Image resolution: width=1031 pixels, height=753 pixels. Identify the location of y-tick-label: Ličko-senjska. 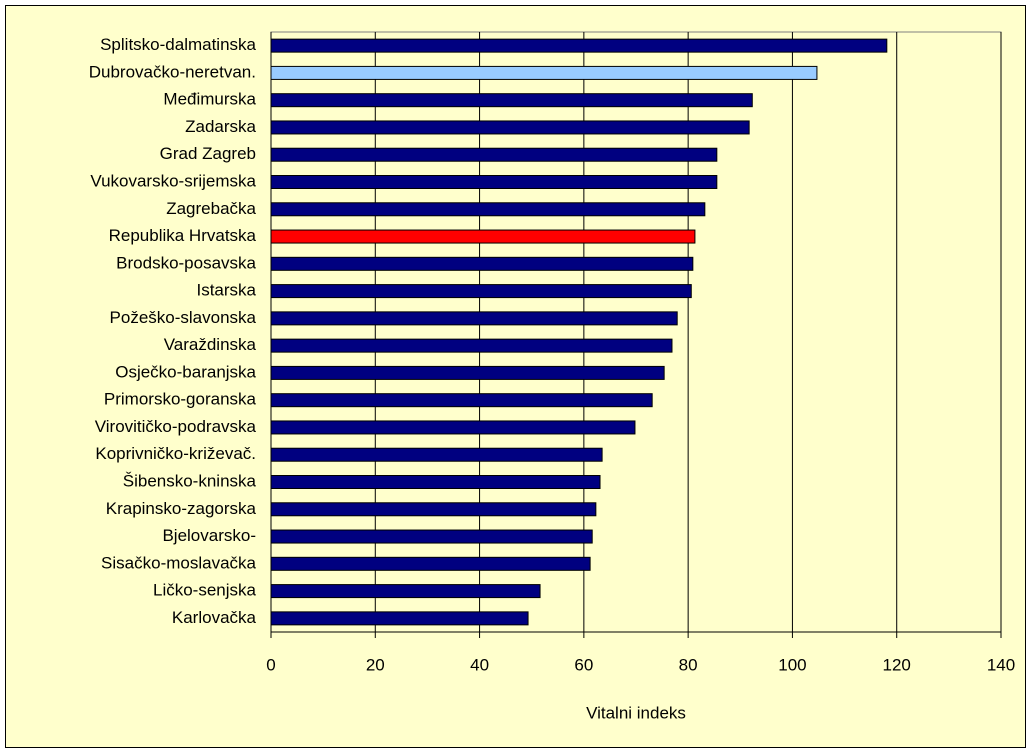
(205, 590).